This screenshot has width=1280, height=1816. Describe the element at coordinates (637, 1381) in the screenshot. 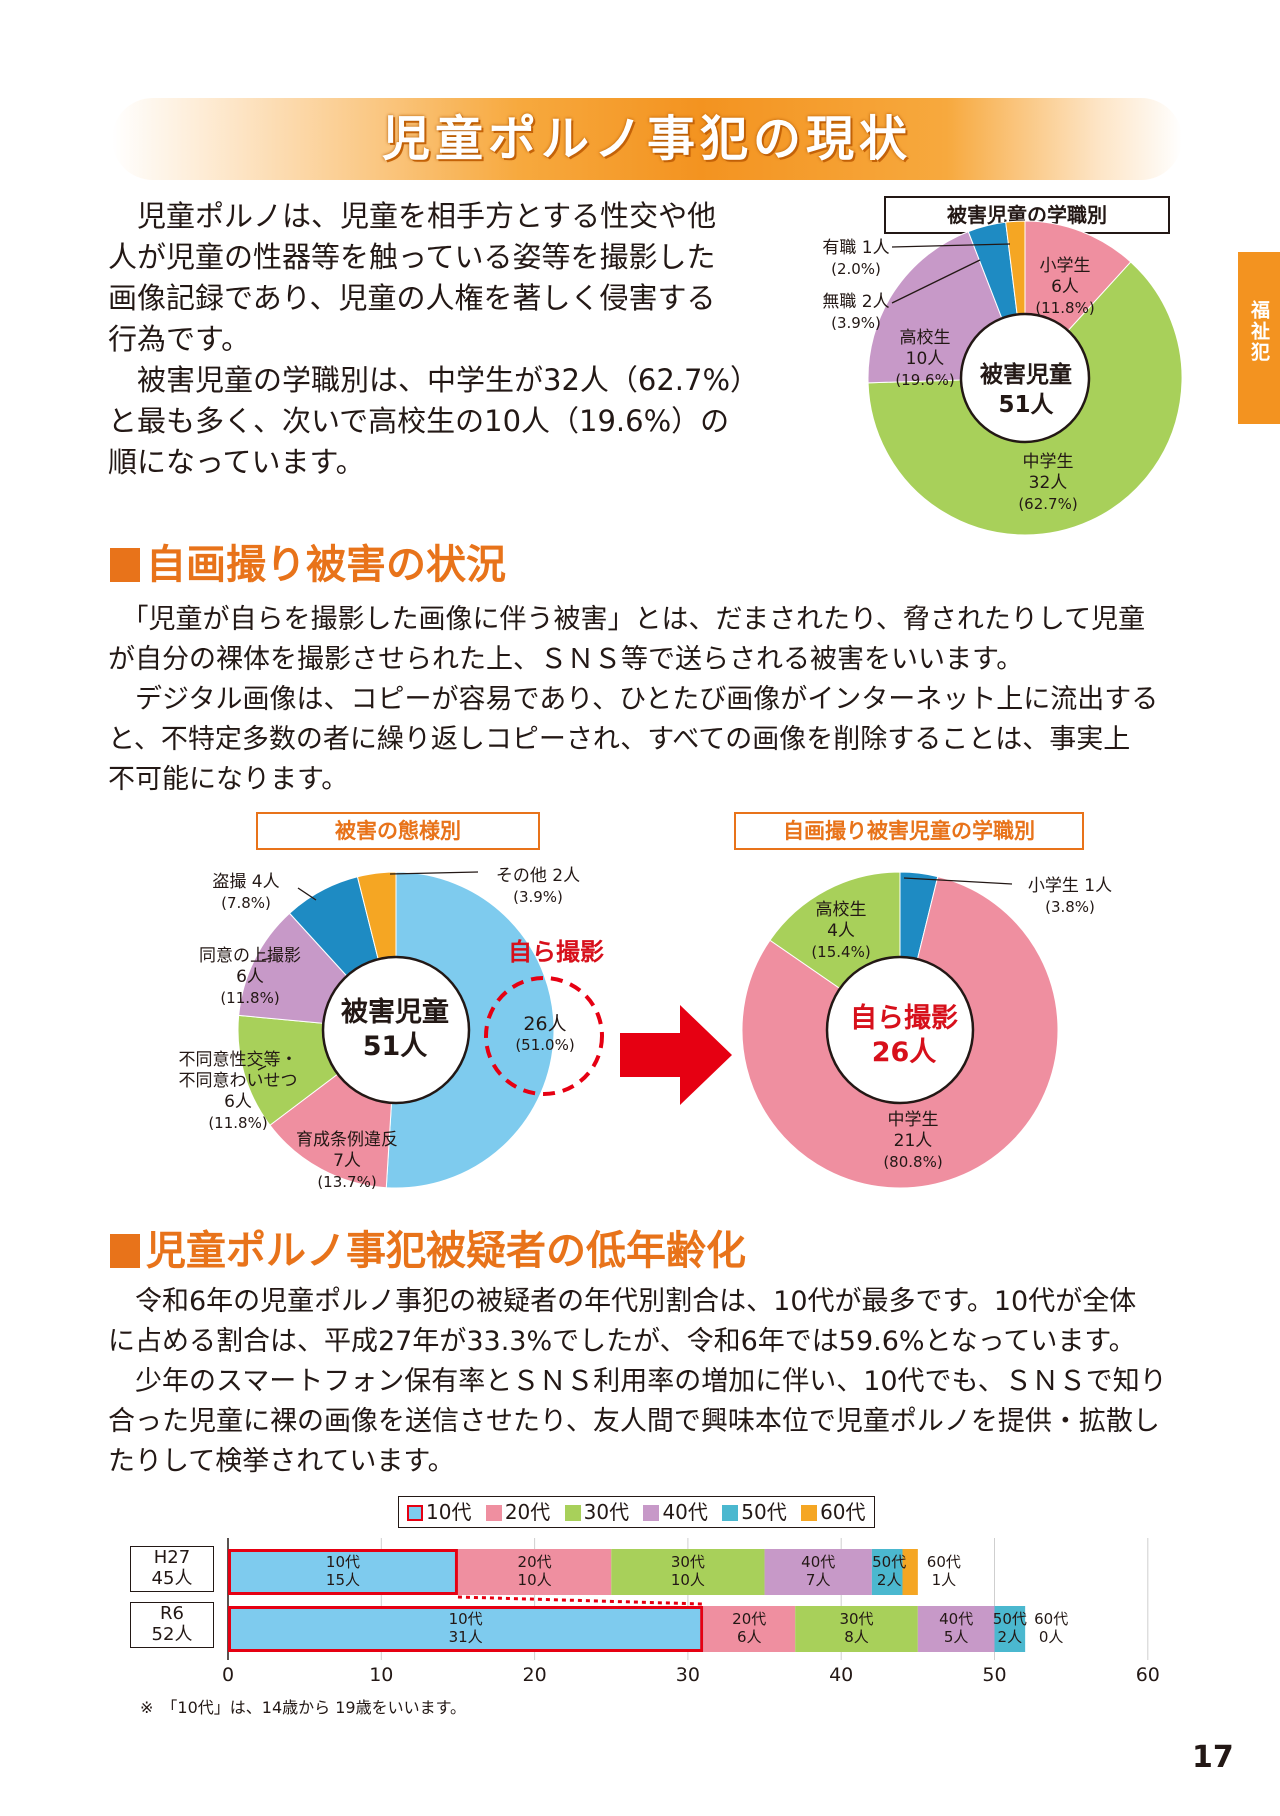

I see `section3-line: 少年のスマートフォン保有率とＳＮＳ利用率の増加に伴い、10代でも、ＳＮＳで知り` at that location.